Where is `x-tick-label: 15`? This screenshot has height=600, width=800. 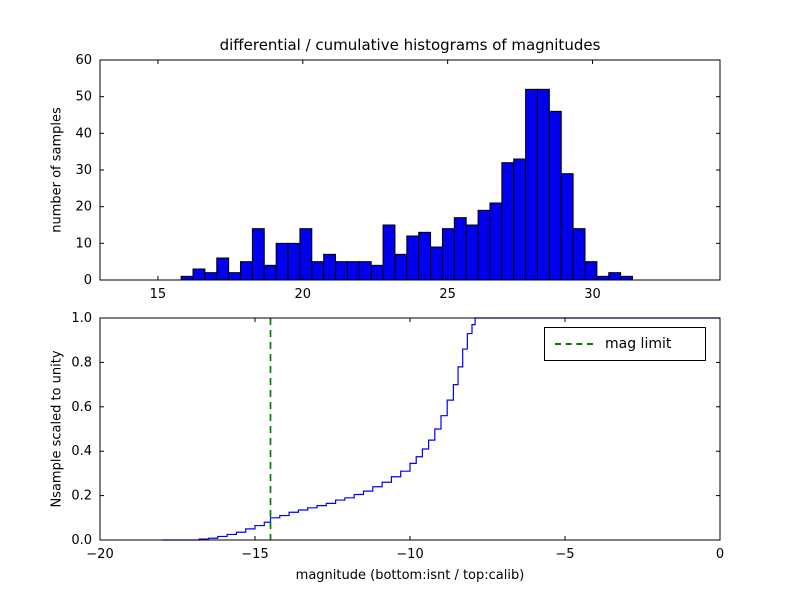 x-tick-label: 15 is located at coordinates (158, 294).